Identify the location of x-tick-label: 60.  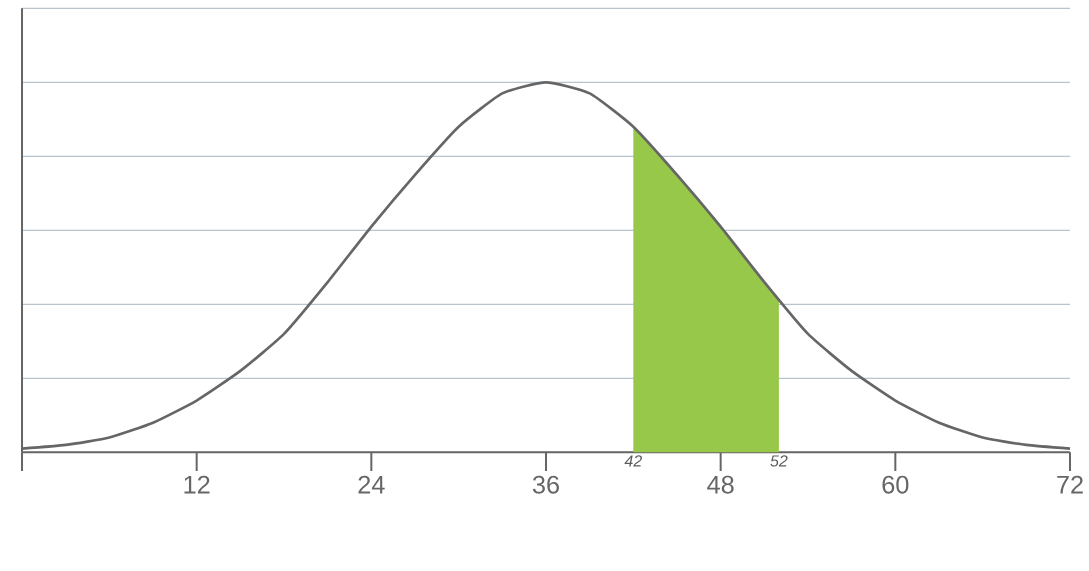
(895, 484).